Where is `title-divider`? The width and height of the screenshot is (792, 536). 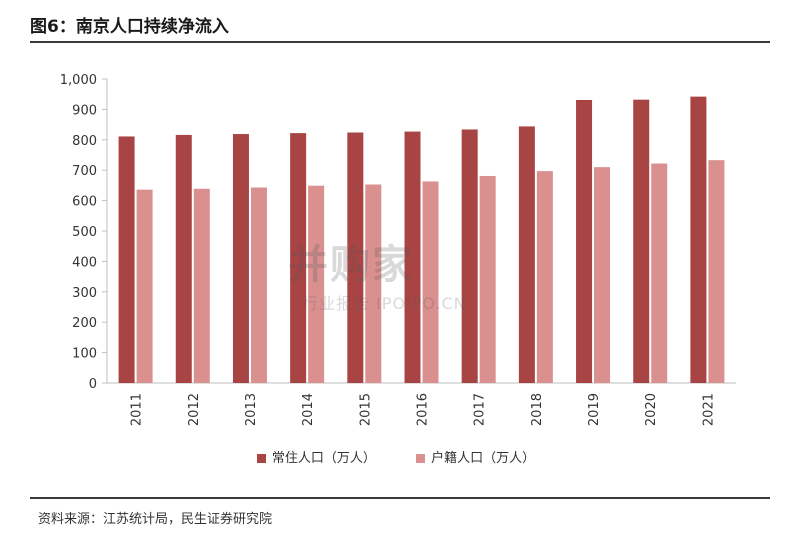 title-divider is located at coordinates (400, 42).